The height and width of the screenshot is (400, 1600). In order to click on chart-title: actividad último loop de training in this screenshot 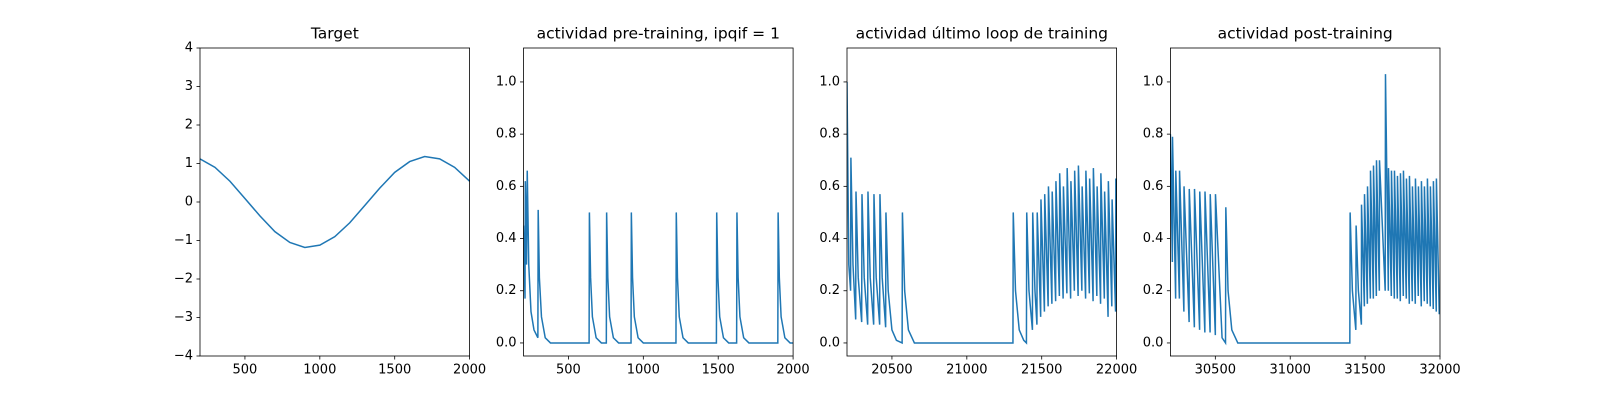, I will do `click(982, 34)`.